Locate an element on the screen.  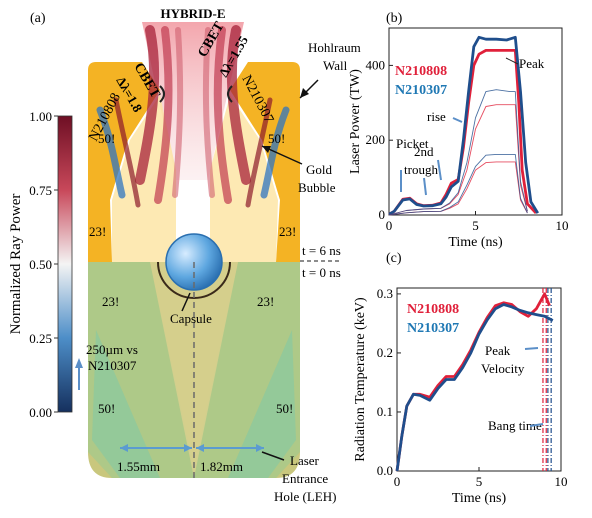
panel-b-legend-n210808: N210808 is located at coordinates (421, 71).